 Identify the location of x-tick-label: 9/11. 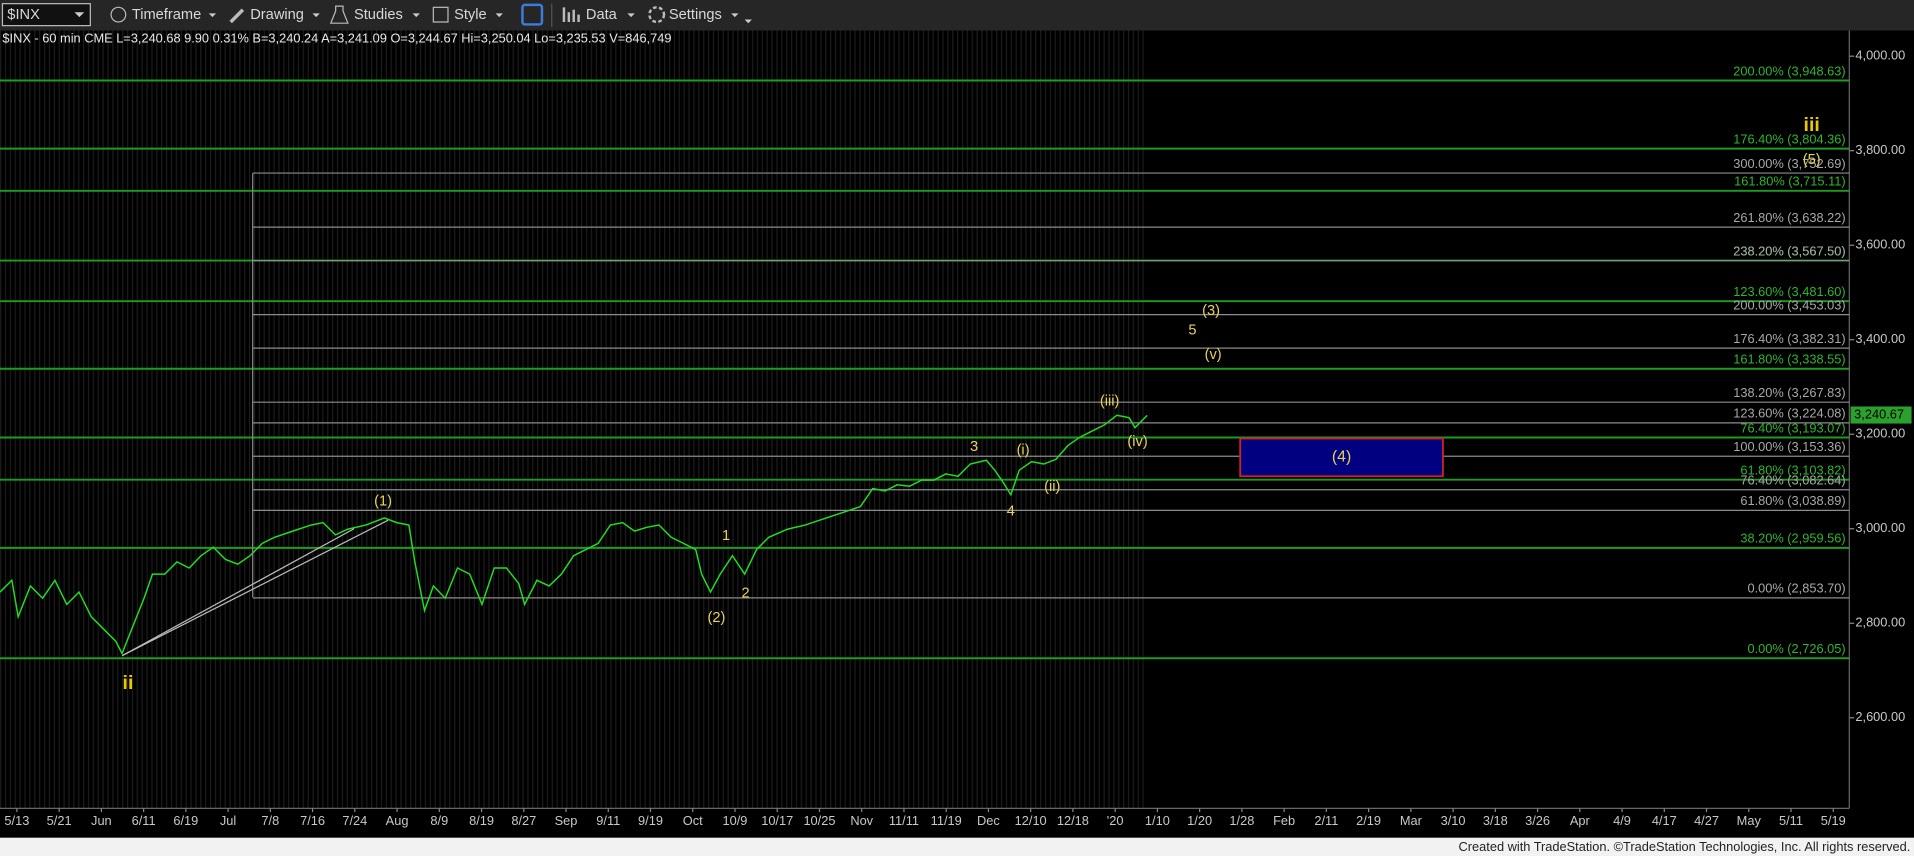
(608, 820).